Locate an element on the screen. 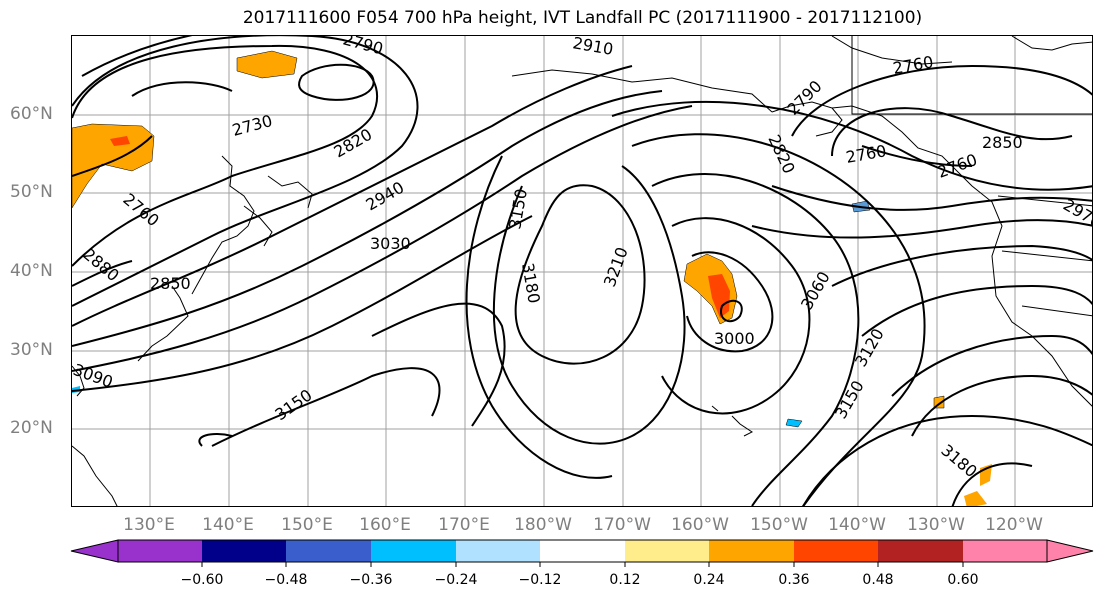  colorbar-tick-label: 0.12 is located at coordinates (625, 580).